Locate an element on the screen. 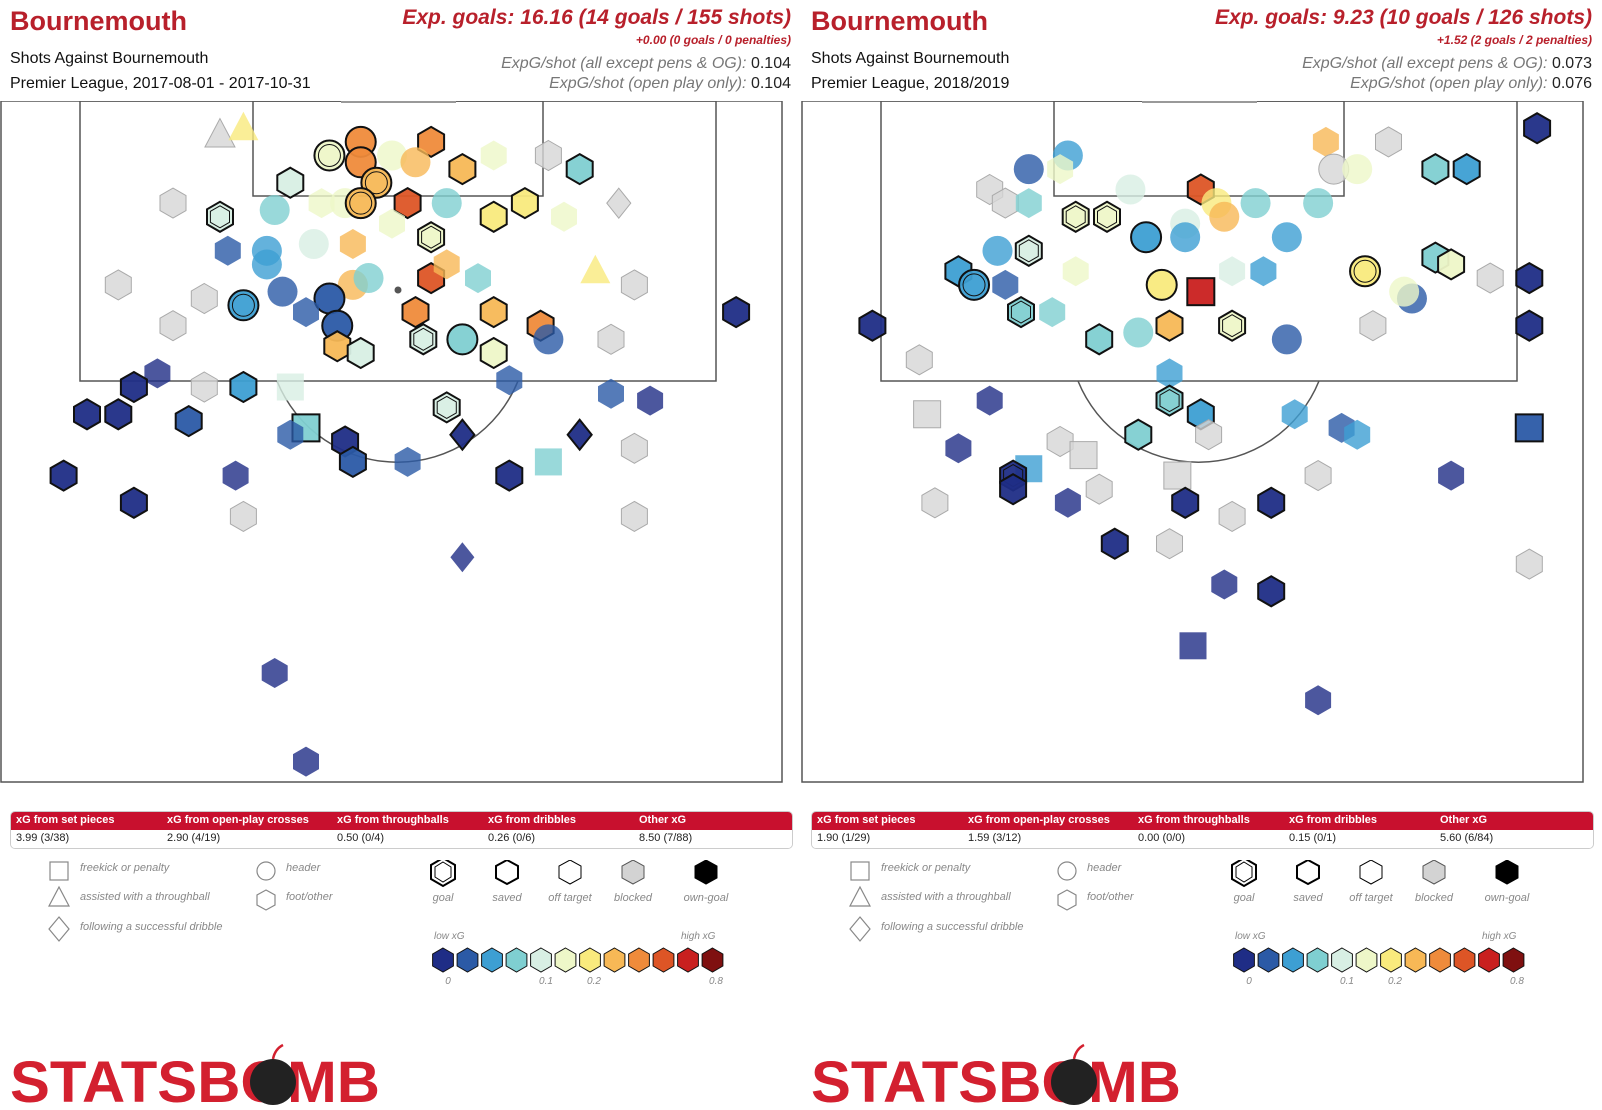 Image resolution: width=1602 pixels, height=1110 pixels. legend-own-goal-label: own-goal is located at coordinates (1507, 898).